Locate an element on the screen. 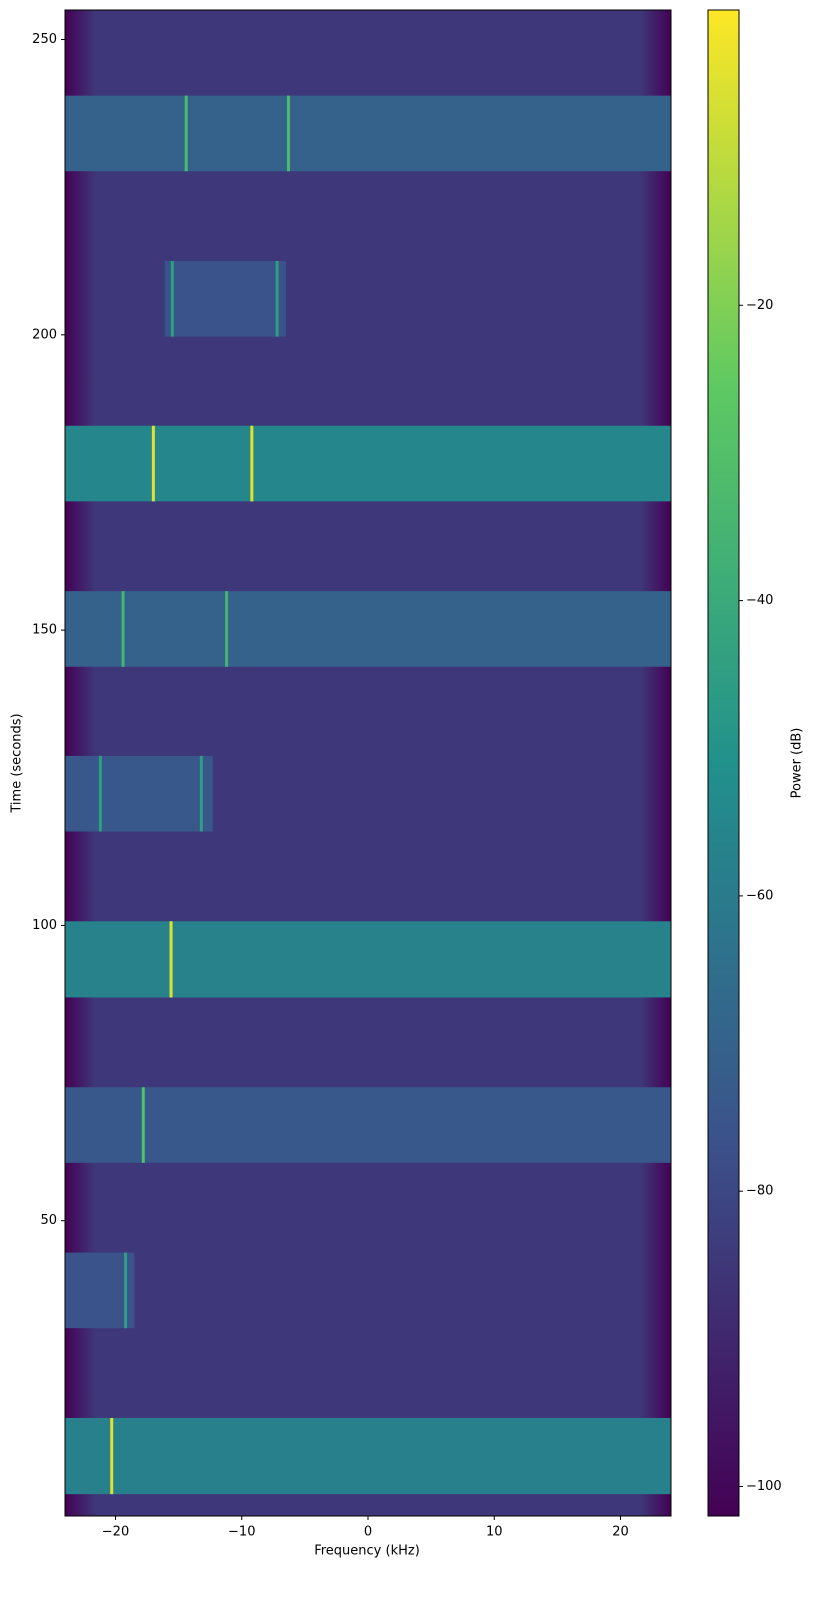  colorbar is located at coordinates (723, 763).